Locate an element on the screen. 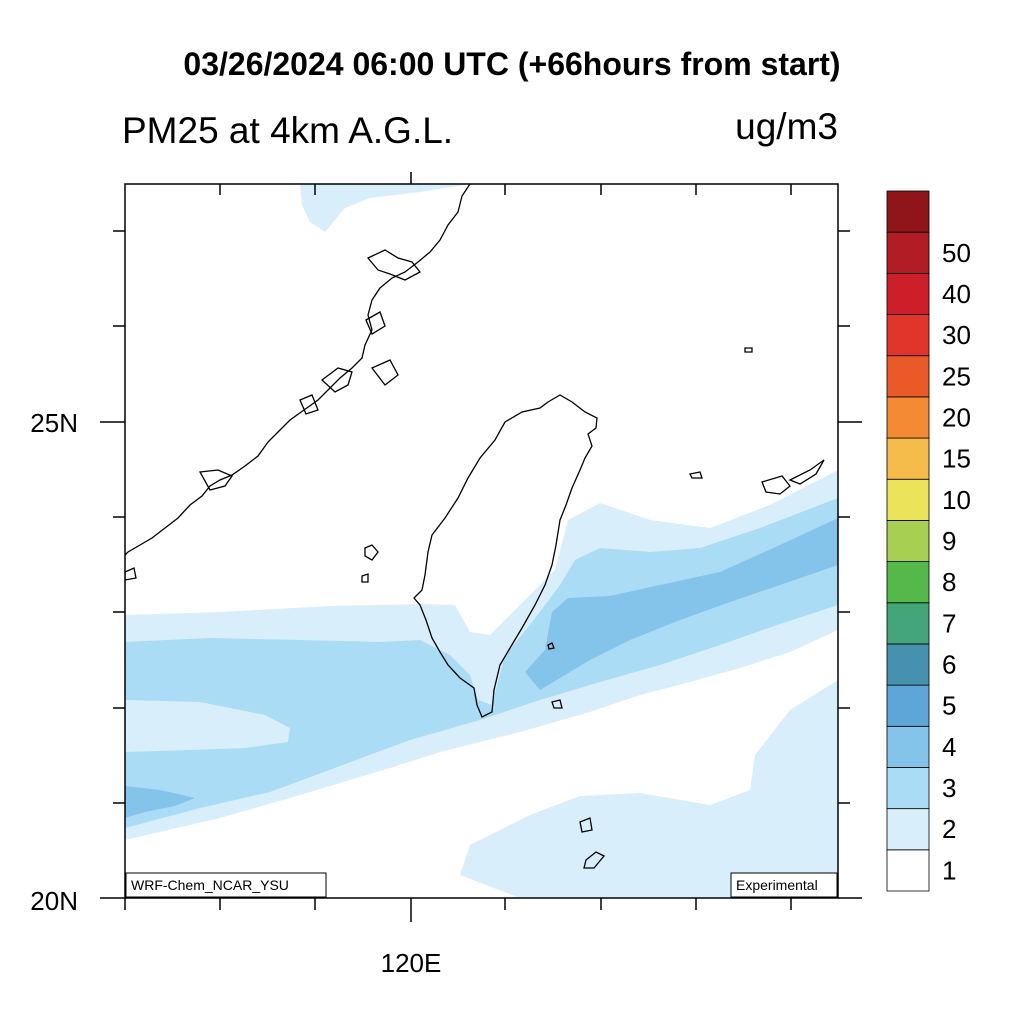 This screenshot has height=1024, width=1024. colorbar-level-label: 15 is located at coordinates (956, 459).